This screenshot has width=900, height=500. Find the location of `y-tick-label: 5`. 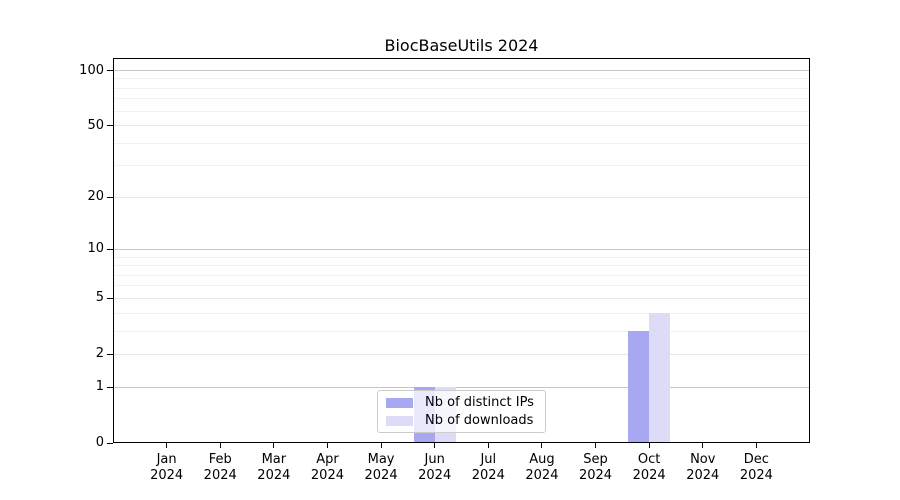

y-tick-label: 5 is located at coordinates (99, 298).